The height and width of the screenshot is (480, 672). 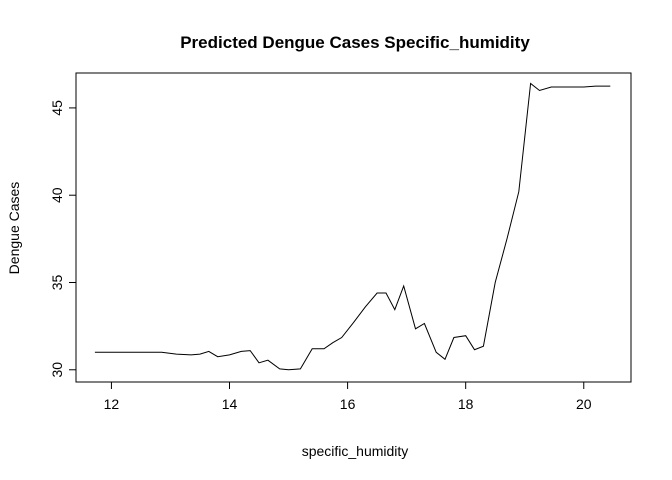 I want to click on y-tick-label: 30, so click(x=57, y=370).